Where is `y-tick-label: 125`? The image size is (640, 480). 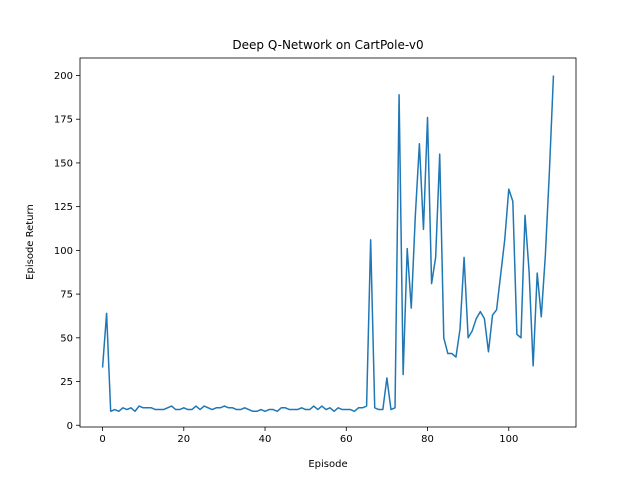
y-tick-label: 125 is located at coordinates (63, 207).